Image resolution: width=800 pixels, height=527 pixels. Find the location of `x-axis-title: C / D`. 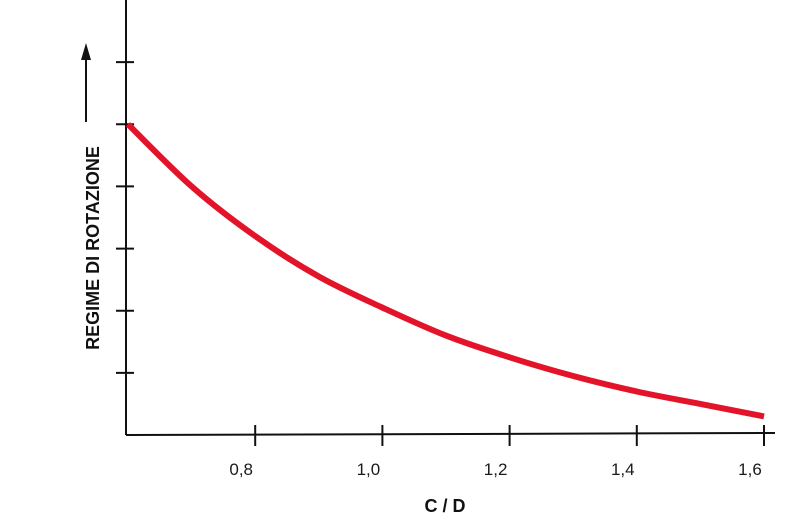

x-axis-title: C / D is located at coordinates (444, 506).